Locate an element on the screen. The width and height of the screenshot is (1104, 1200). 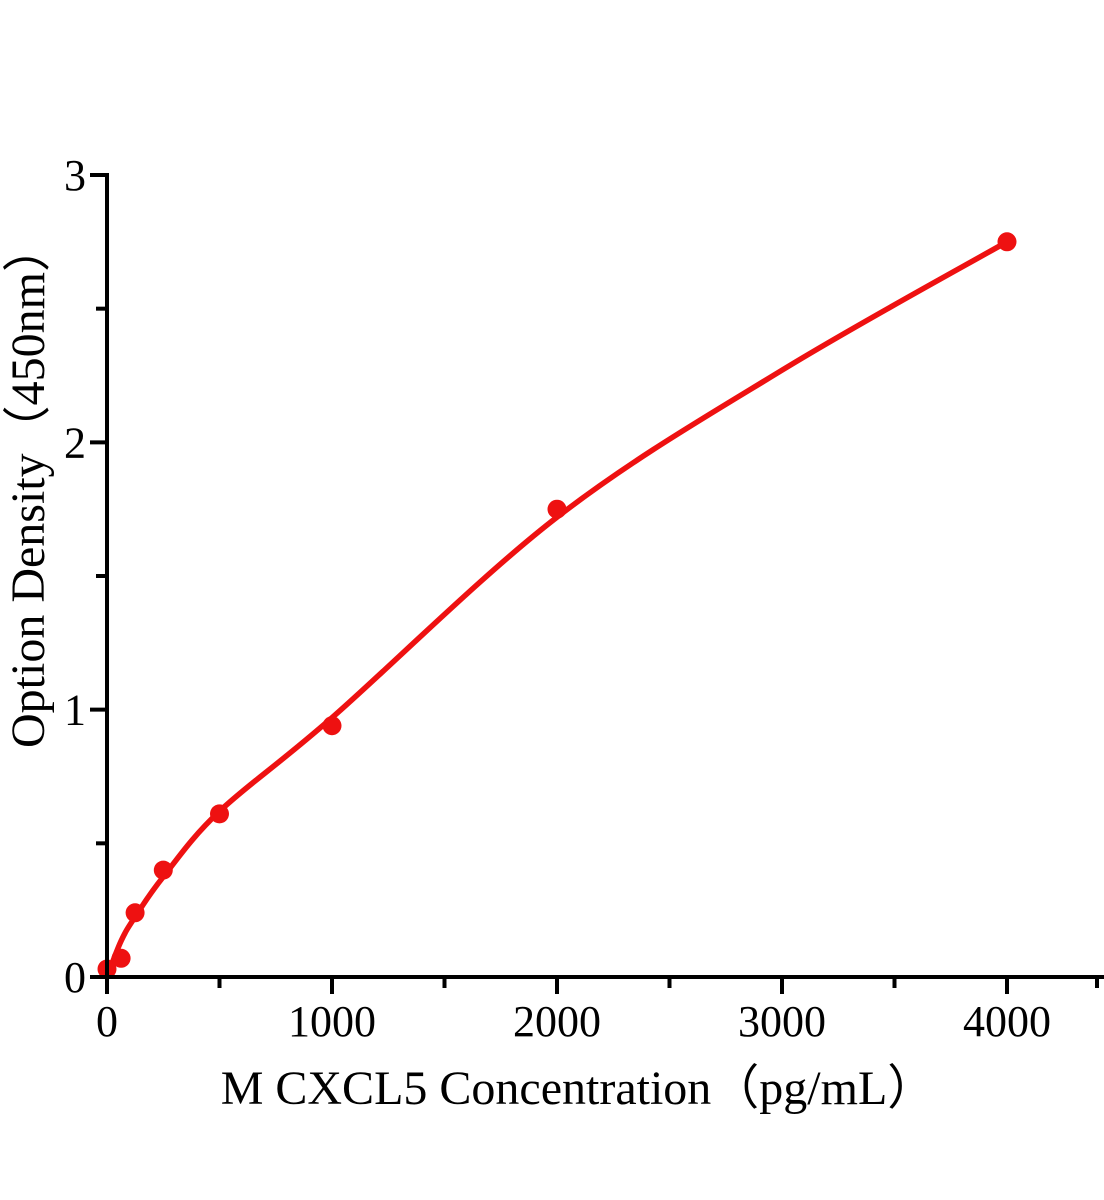
x-tick-label: 2000 is located at coordinates (557, 1021).